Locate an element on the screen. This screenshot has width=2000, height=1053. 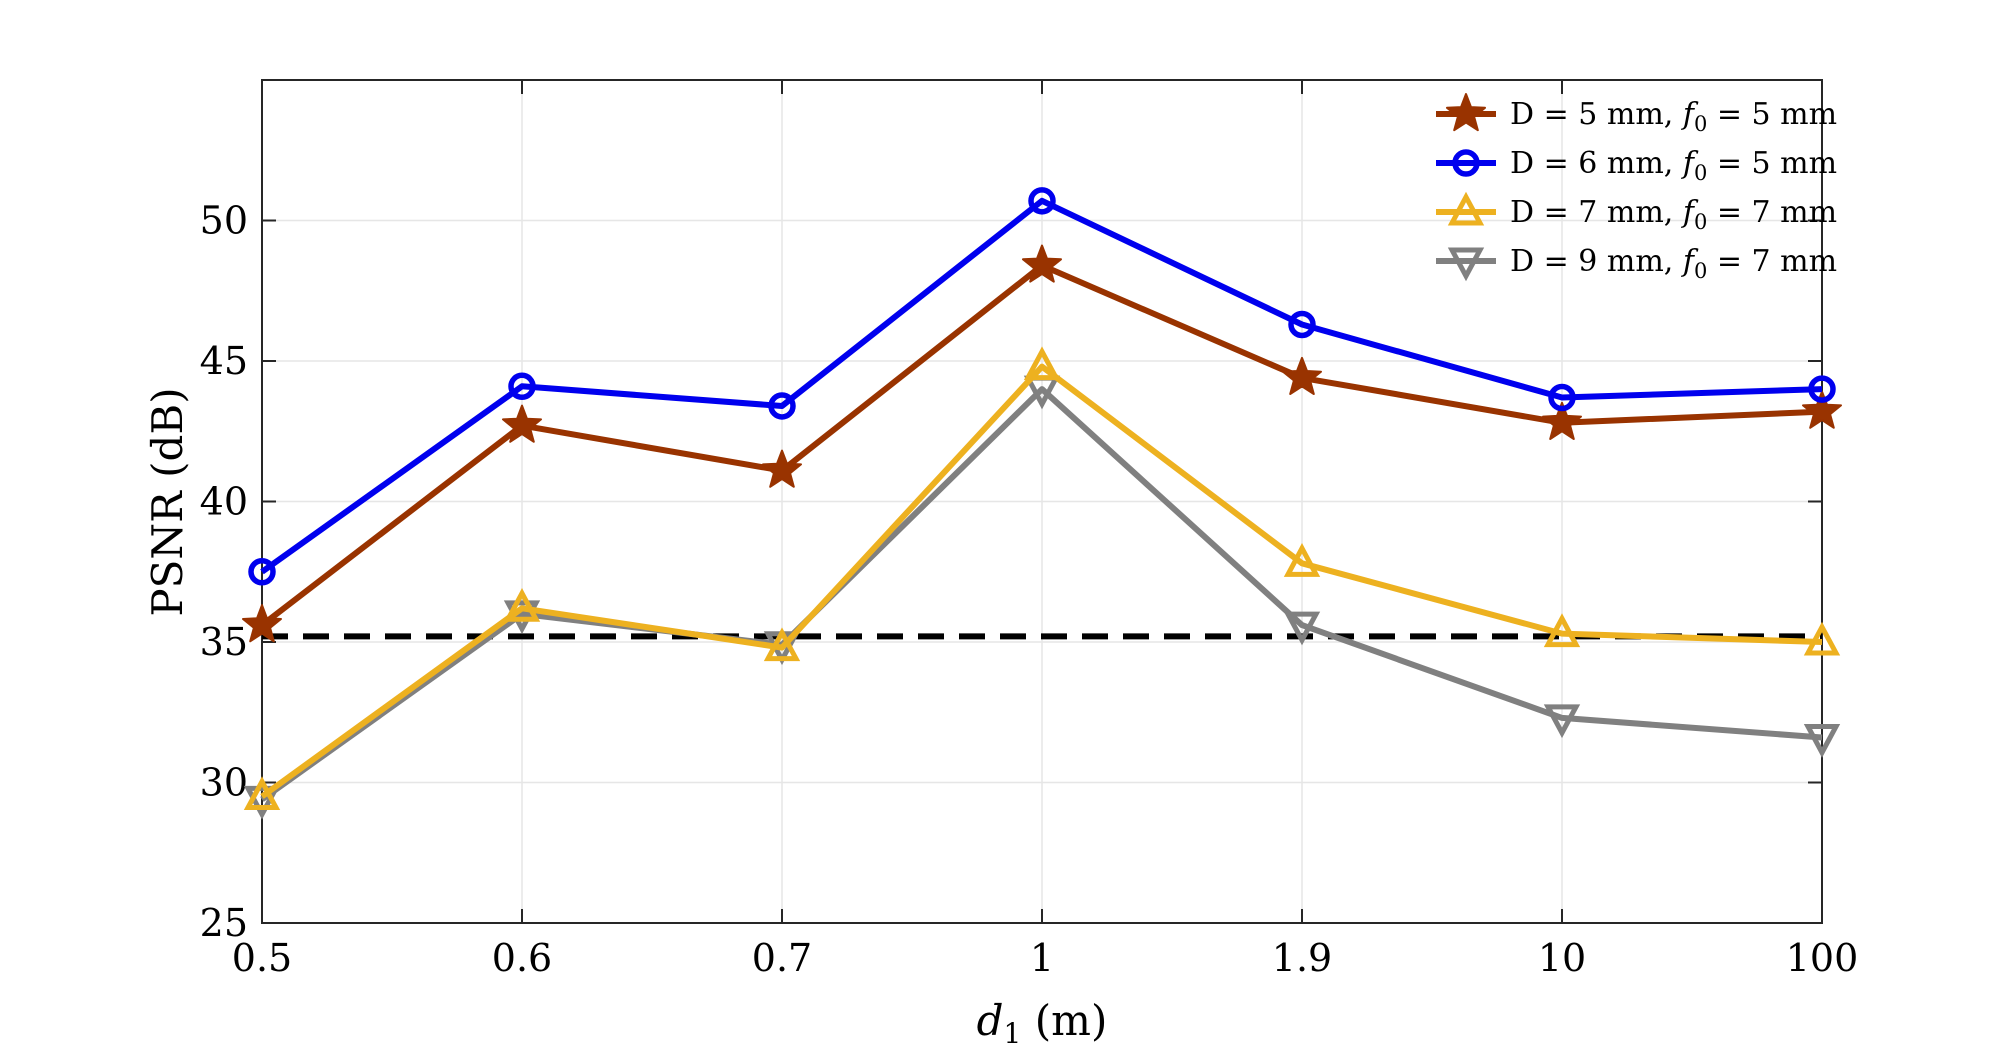
legend-label-prefix: D = 5 mm, is located at coordinates (1596, 114).